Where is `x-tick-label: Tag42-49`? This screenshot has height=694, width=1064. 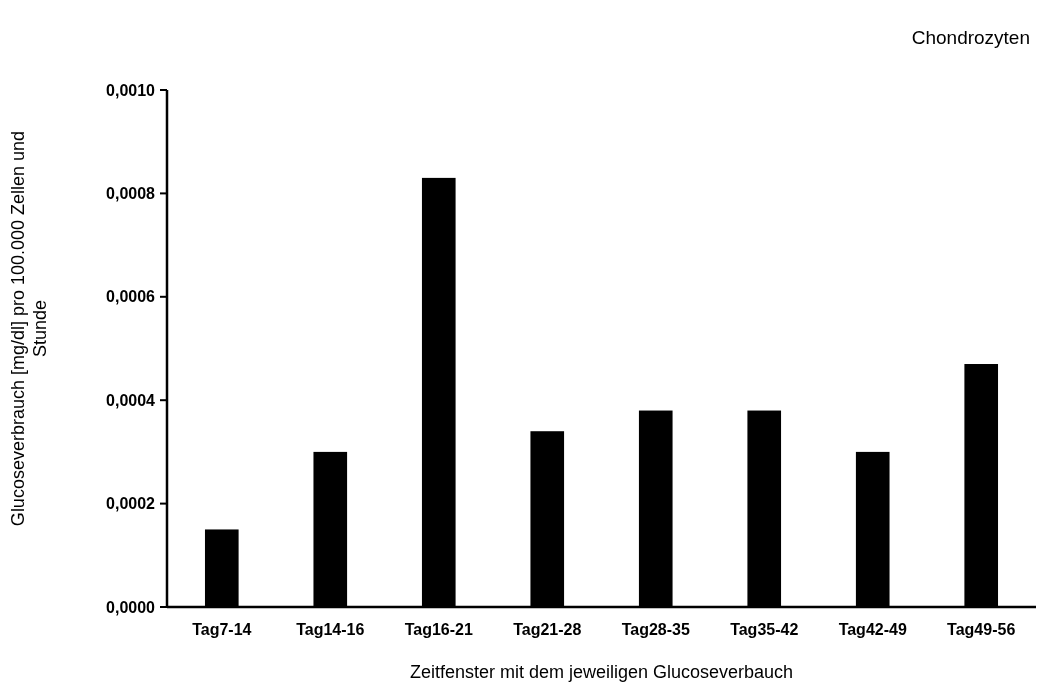
x-tick-label: Tag42-49 is located at coordinates (872, 629).